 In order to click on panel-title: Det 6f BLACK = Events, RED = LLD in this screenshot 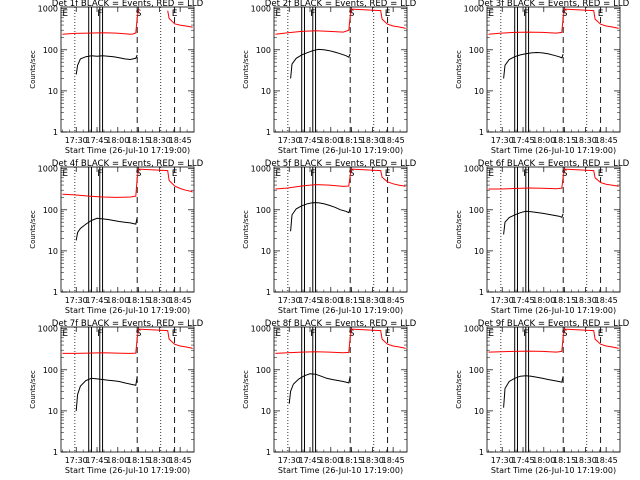, I will do `click(554, 164)`.